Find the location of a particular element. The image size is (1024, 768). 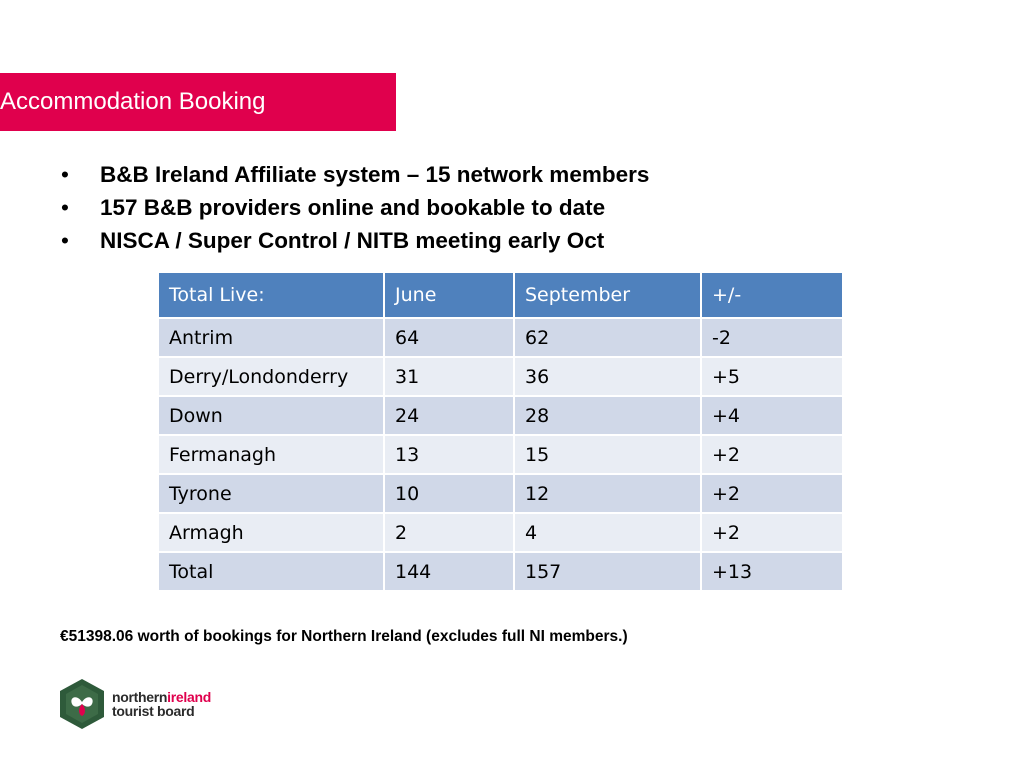

cell-september: 36 is located at coordinates (607, 376).